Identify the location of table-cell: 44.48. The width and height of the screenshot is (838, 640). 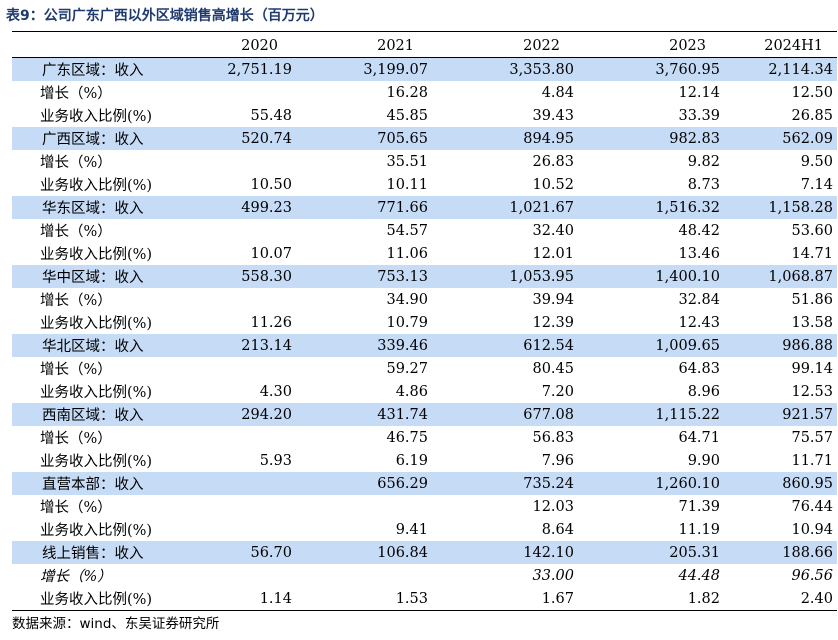
(699, 575).